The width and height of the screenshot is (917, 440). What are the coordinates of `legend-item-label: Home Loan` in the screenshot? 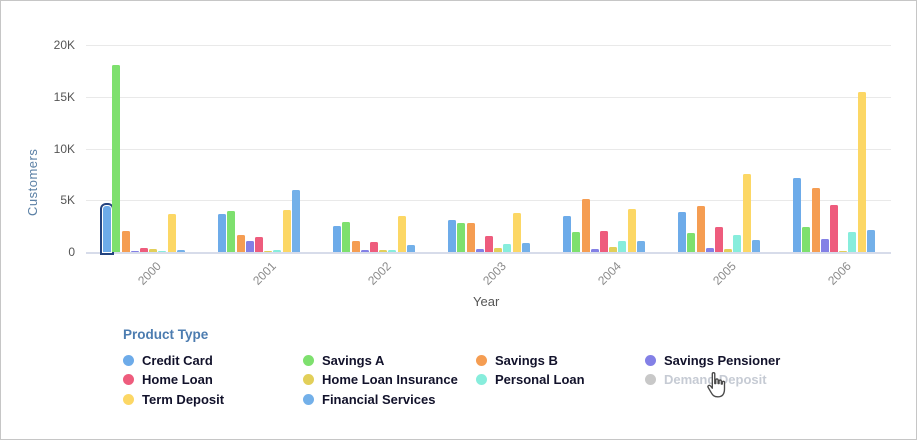 It's located at (177, 379).